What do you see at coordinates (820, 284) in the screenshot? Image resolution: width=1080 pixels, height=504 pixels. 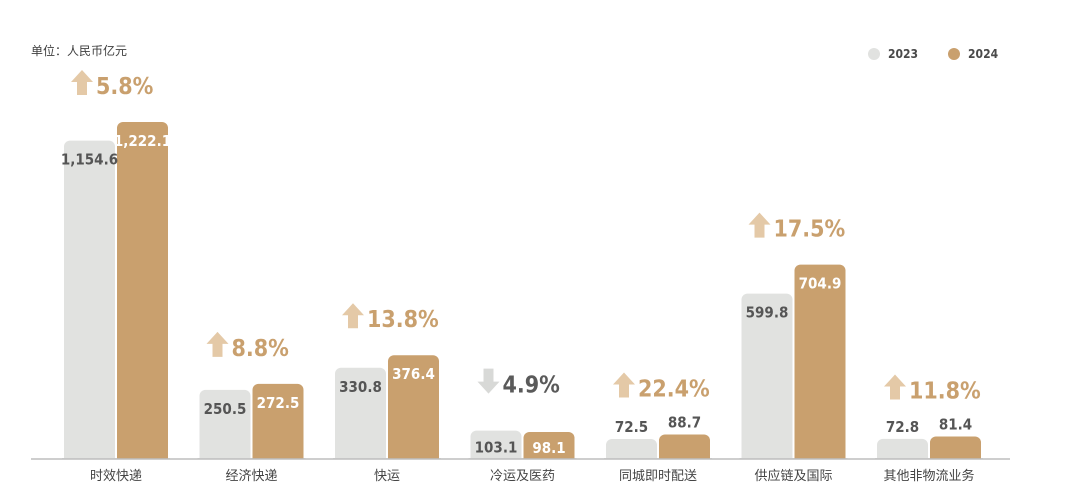 I see `value-label-2024: 704.9` at bounding box center [820, 284].